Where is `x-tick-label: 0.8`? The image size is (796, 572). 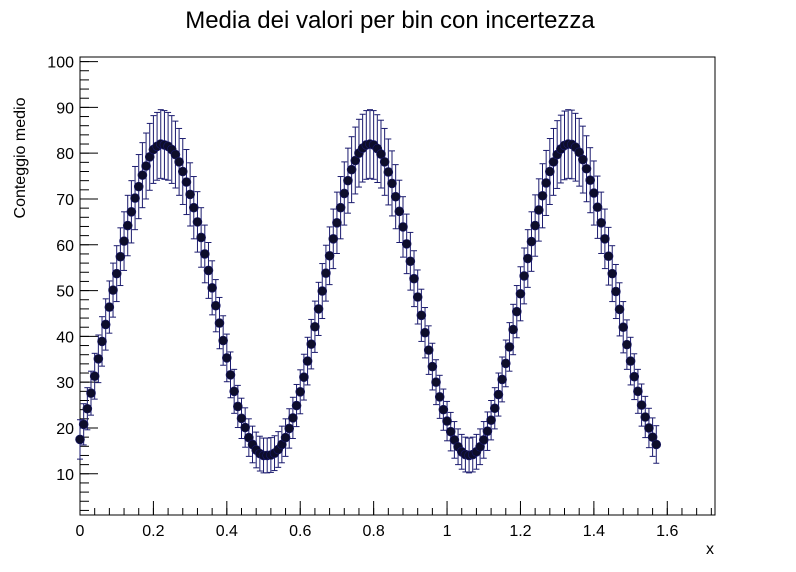
x-tick-label: 0.8 is located at coordinates (374, 531).